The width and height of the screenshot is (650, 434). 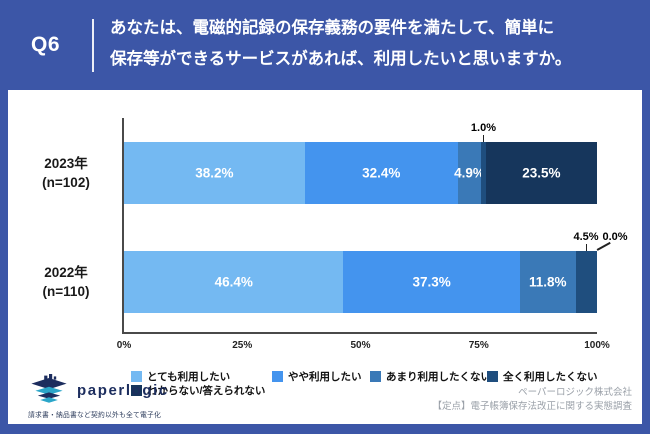 I want to click on bar-segment: 46.4%, so click(x=234, y=282).